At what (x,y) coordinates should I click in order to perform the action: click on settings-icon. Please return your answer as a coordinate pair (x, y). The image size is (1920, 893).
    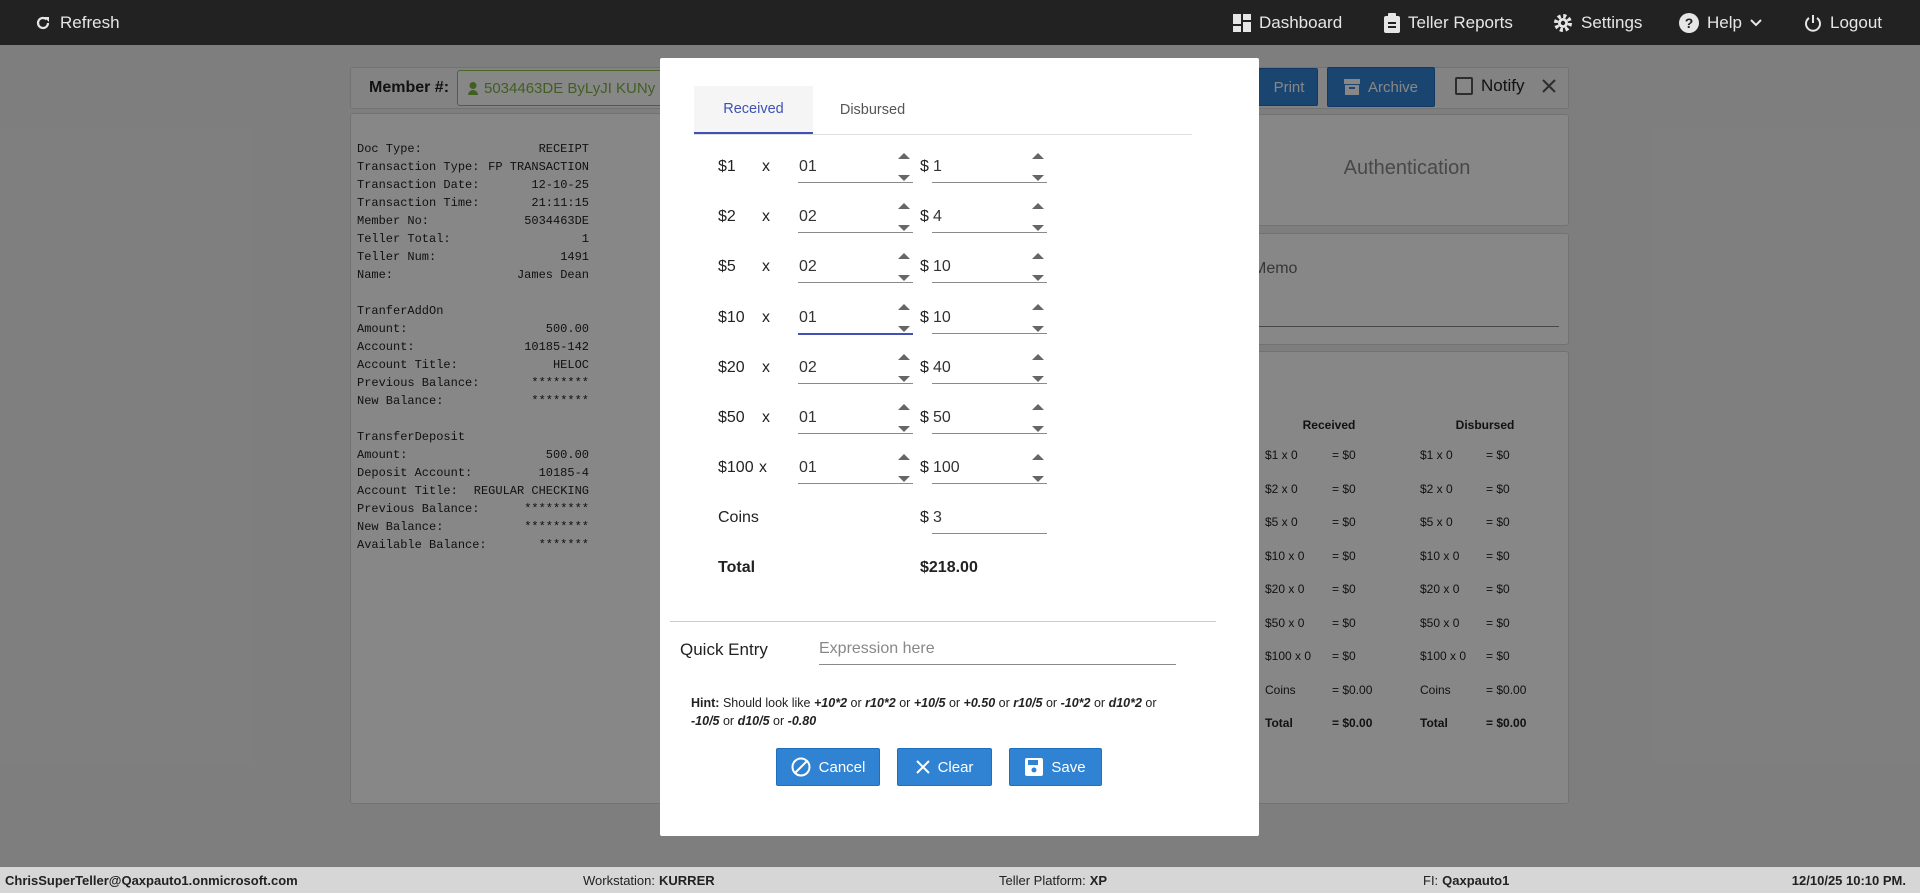
    Looking at the image, I should click on (1563, 22).